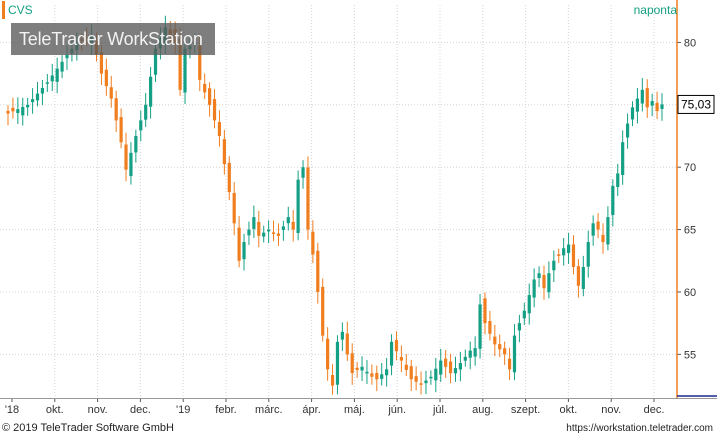  Describe the element at coordinates (113, 39) in the screenshot. I see `watermark-logo: TeleTrader WorkStation` at that location.